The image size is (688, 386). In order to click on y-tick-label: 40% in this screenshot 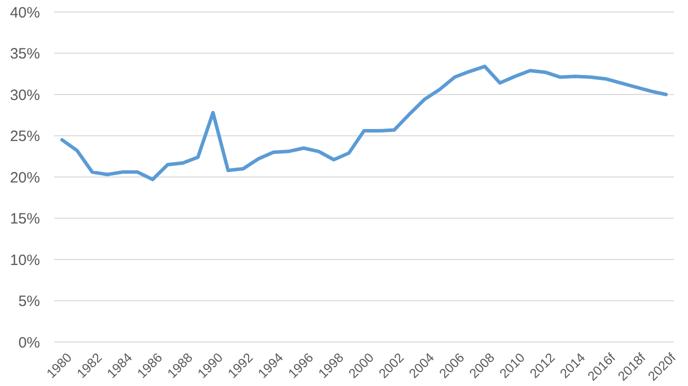, I will do `click(25, 13)`.